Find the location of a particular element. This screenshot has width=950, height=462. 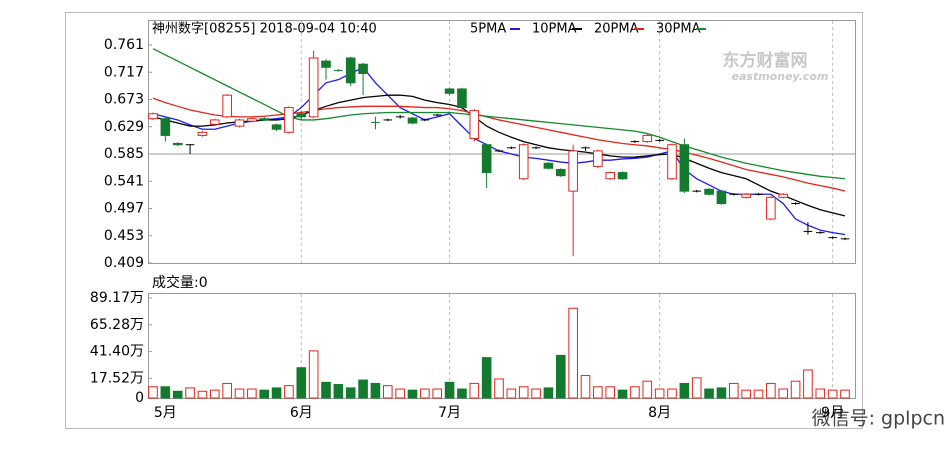

legend-label: 5PMA is located at coordinates (488, 29).